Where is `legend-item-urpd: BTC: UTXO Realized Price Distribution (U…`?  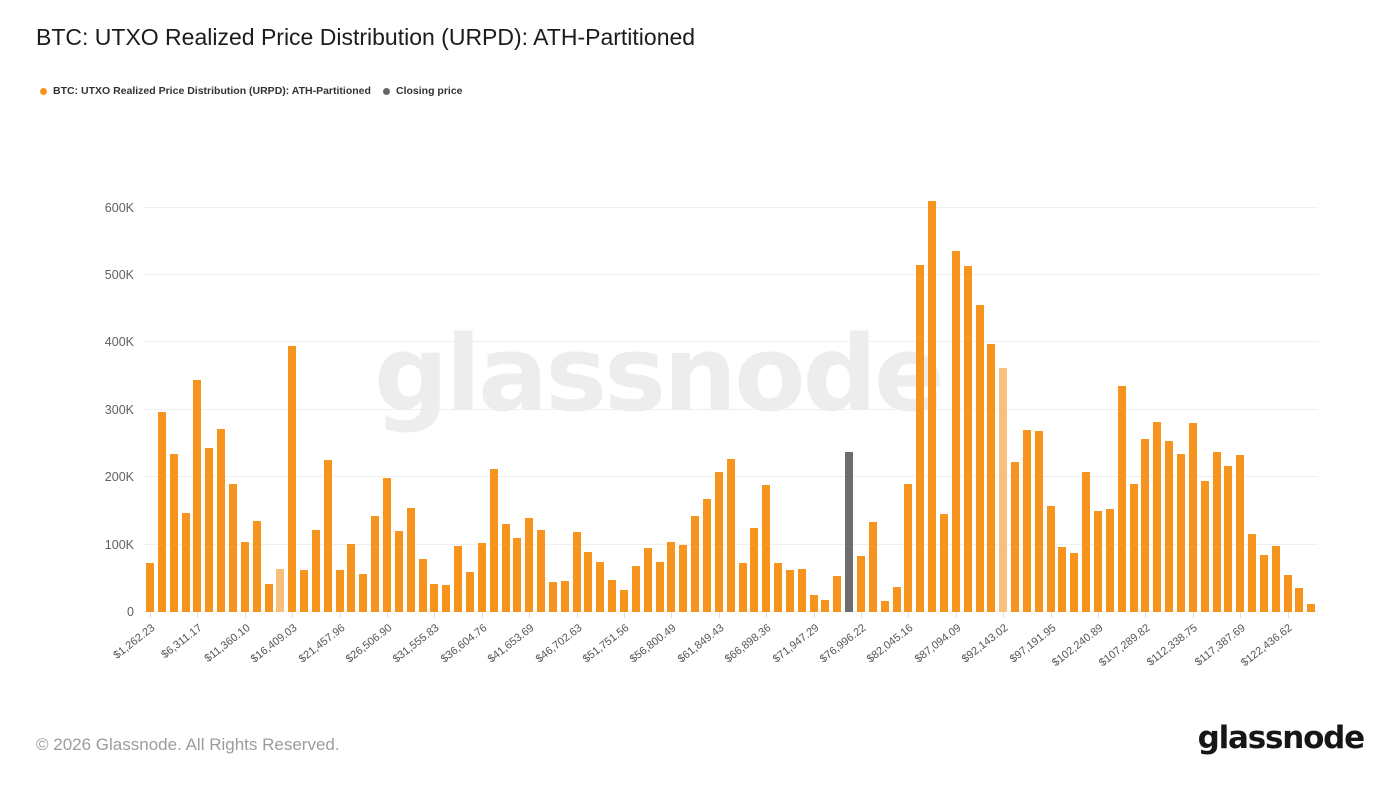
legend-item-urpd: BTC: UTXO Realized Price Distribution (U… is located at coordinates (205, 91).